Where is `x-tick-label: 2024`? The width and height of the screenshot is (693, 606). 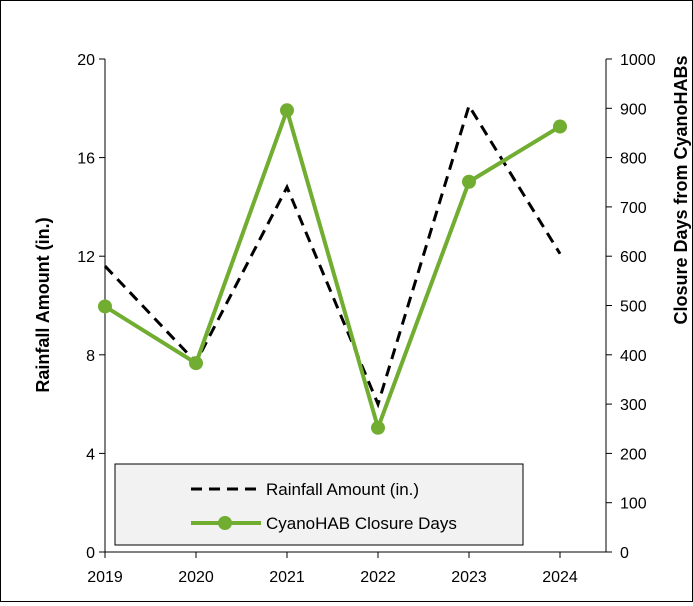
x-tick-label: 2024 is located at coordinates (560, 577).